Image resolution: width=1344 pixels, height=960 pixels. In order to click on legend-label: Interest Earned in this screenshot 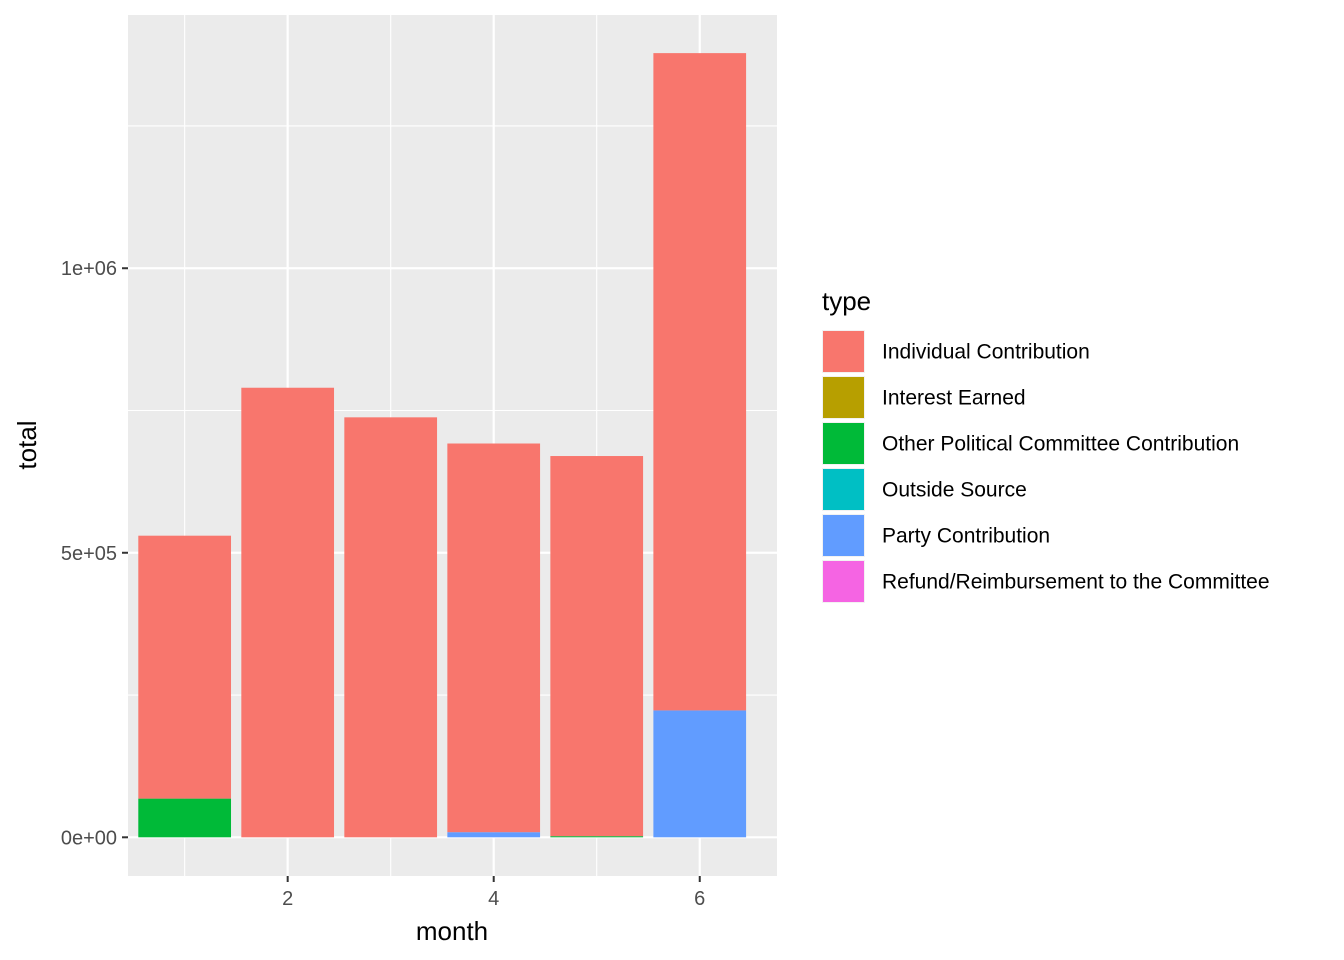, I will do `click(954, 398)`.